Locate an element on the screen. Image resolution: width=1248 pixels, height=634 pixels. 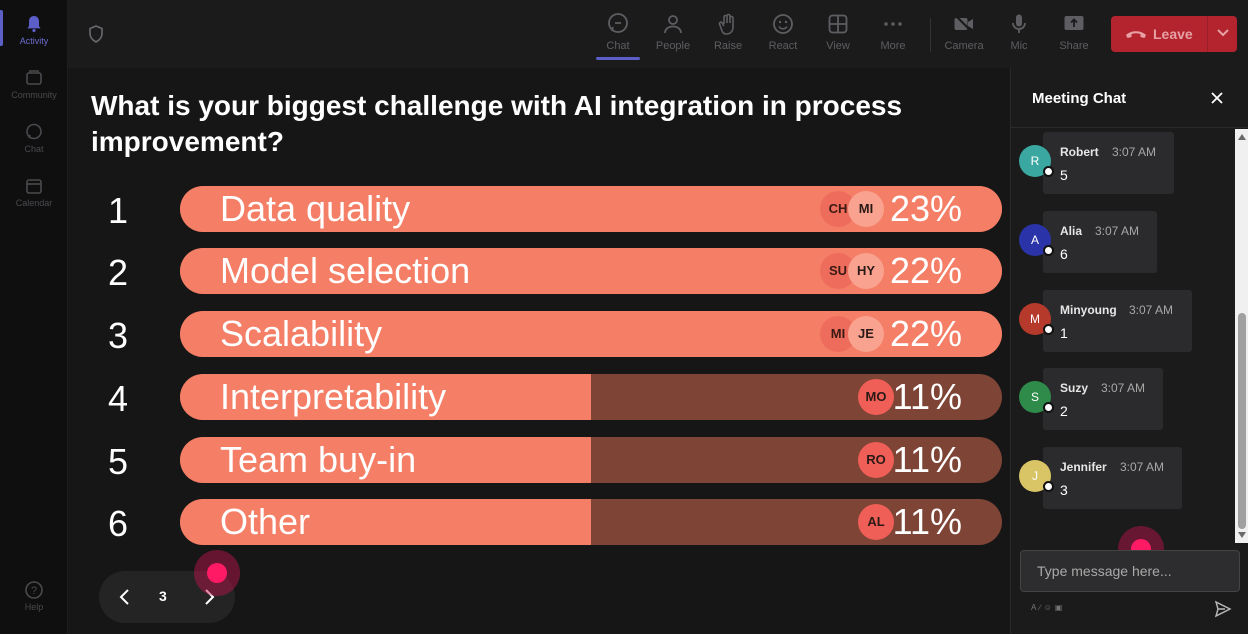
avatar-initial: M is located at coordinates (1035, 319).